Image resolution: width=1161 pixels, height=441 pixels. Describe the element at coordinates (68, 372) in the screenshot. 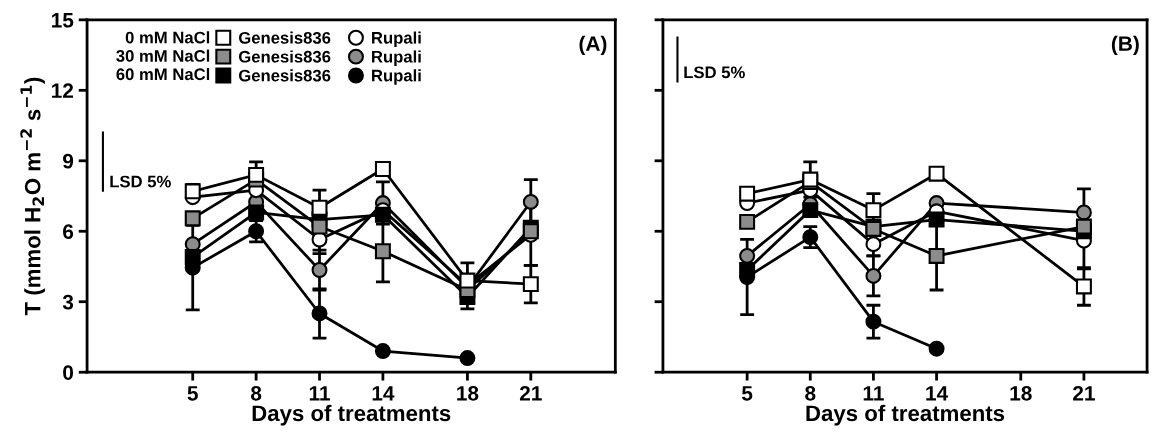

I see `y-tick-label: 0` at that location.